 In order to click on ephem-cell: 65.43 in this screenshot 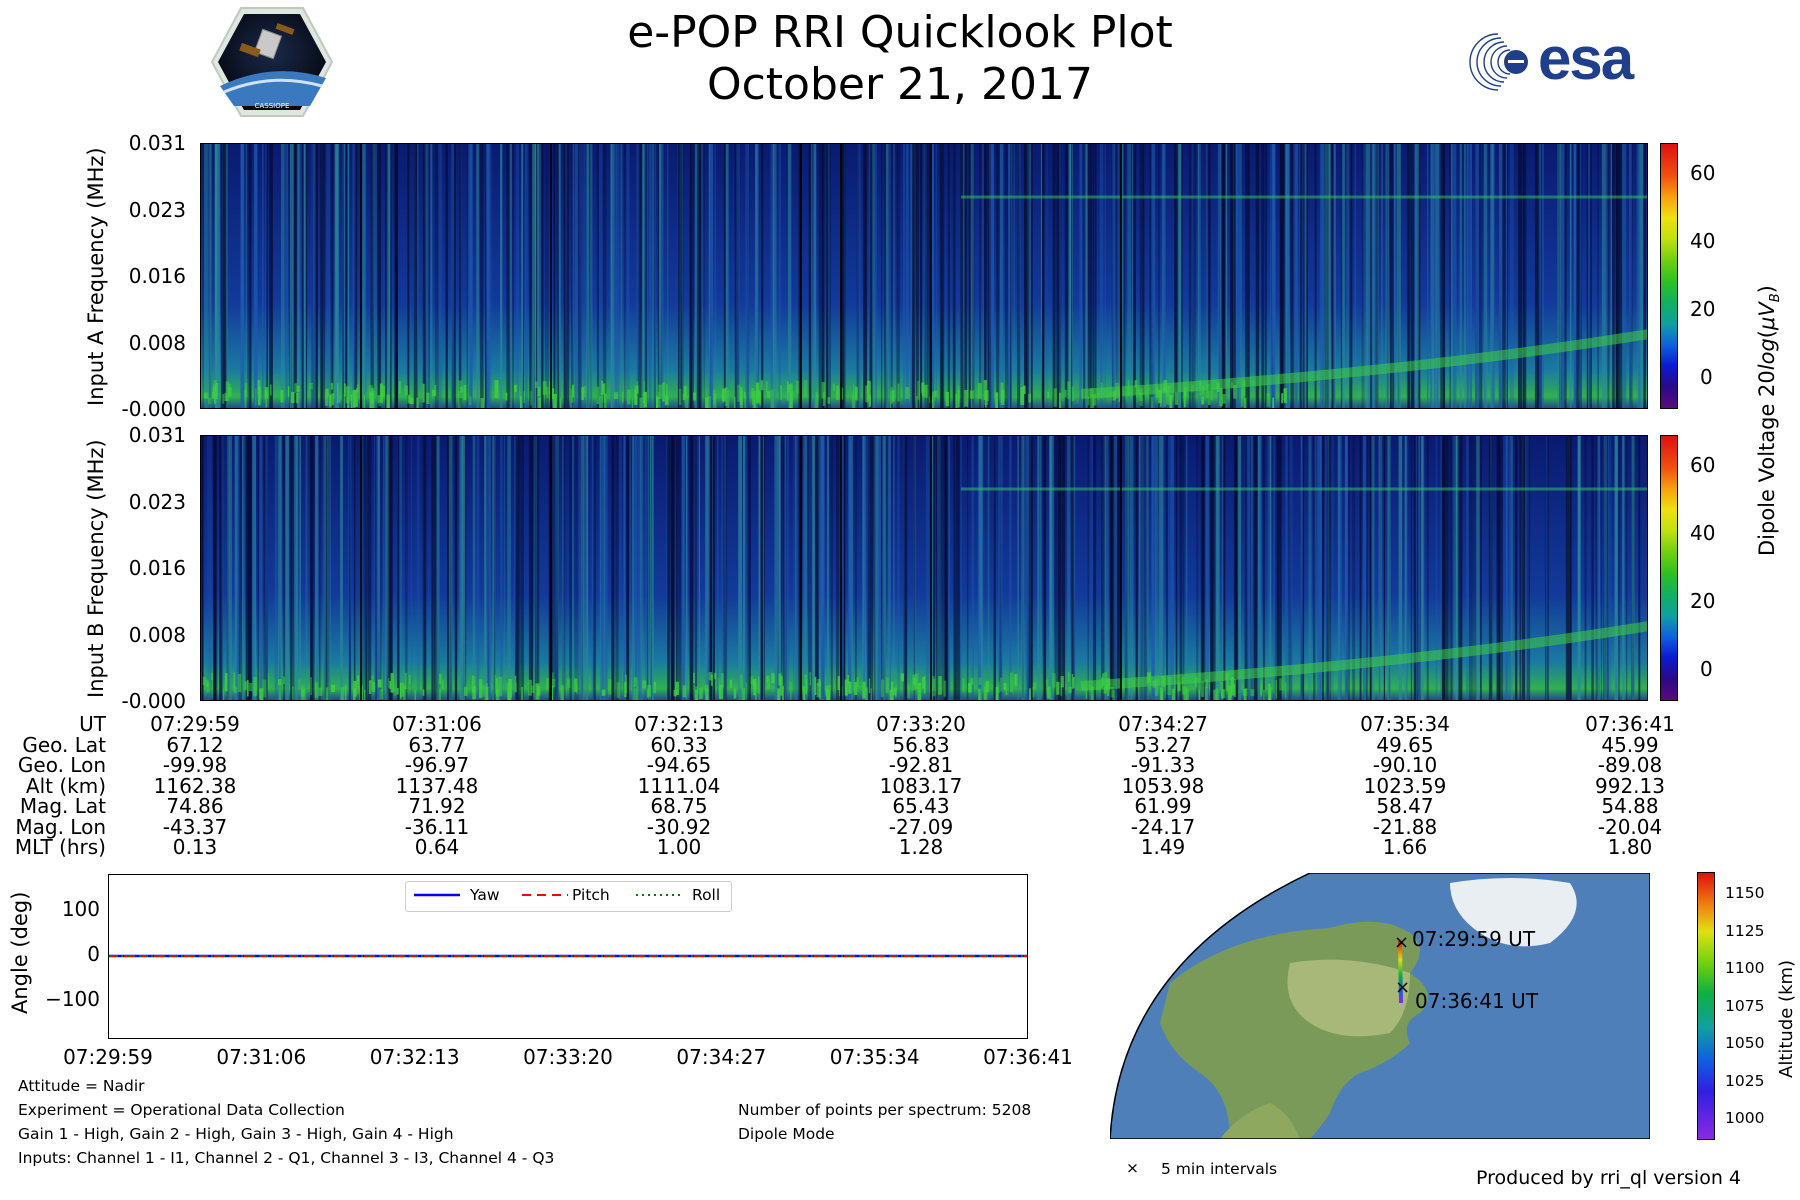, I will do `click(921, 806)`.